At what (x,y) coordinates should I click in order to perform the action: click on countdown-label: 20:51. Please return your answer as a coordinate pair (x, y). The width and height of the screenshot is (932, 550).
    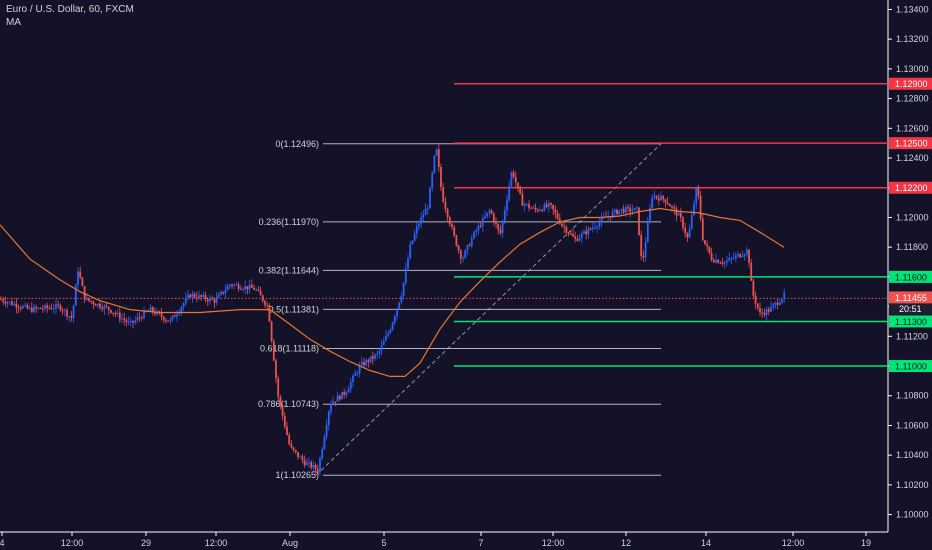
    Looking at the image, I should click on (910, 309).